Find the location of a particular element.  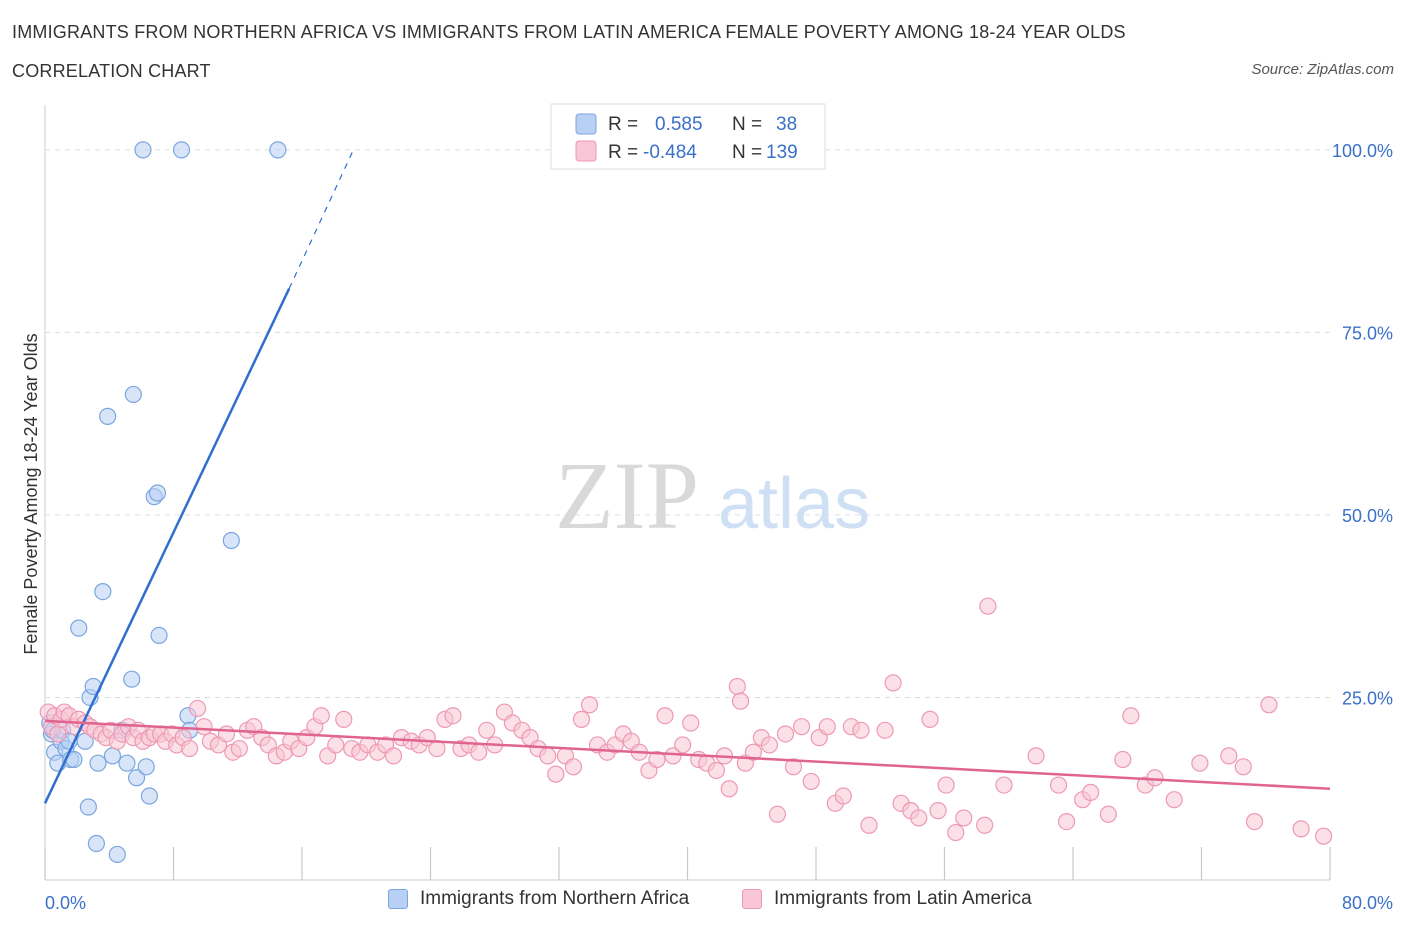

source-label: Source: ZipAtlas.com is located at coordinates (1322, 69).